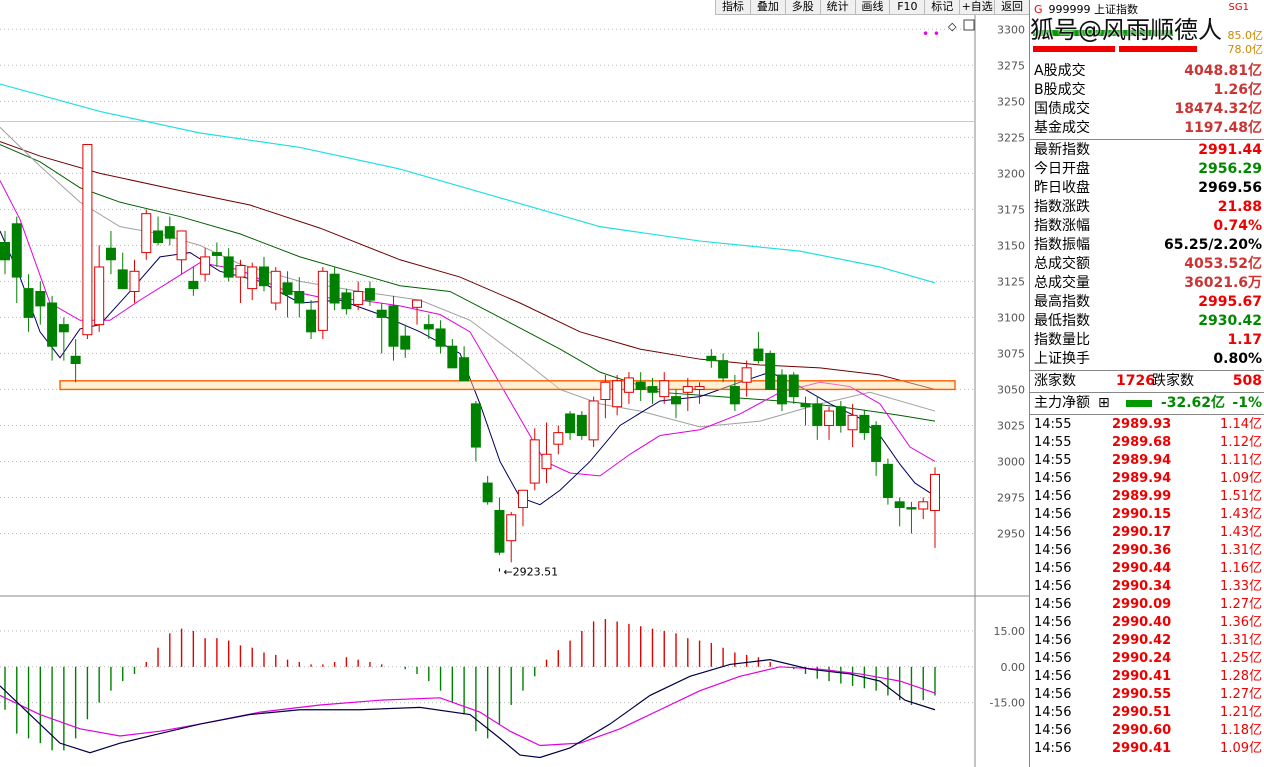 This screenshot has width=1264, height=767. What do you see at coordinates (1241, 424) in the screenshot?
I see `tick-volume: 1.14亿` at bounding box center [1241, 424].